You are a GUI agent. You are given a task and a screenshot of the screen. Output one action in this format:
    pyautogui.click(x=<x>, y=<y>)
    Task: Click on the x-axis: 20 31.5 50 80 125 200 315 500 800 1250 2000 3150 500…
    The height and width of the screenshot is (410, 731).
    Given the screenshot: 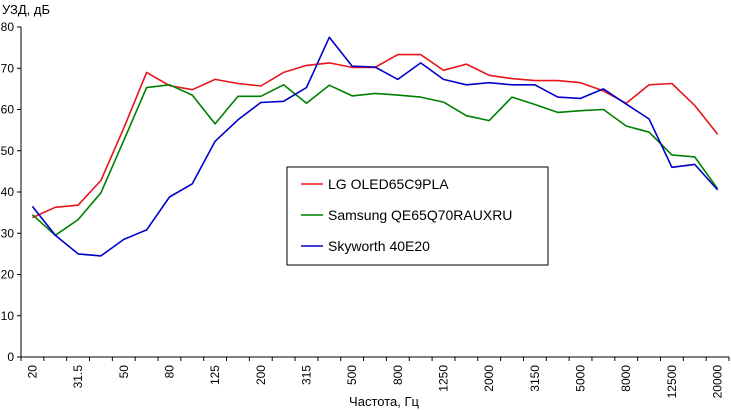 What is the action you would take?
    pyautogui.click(x=375, y=378)
    